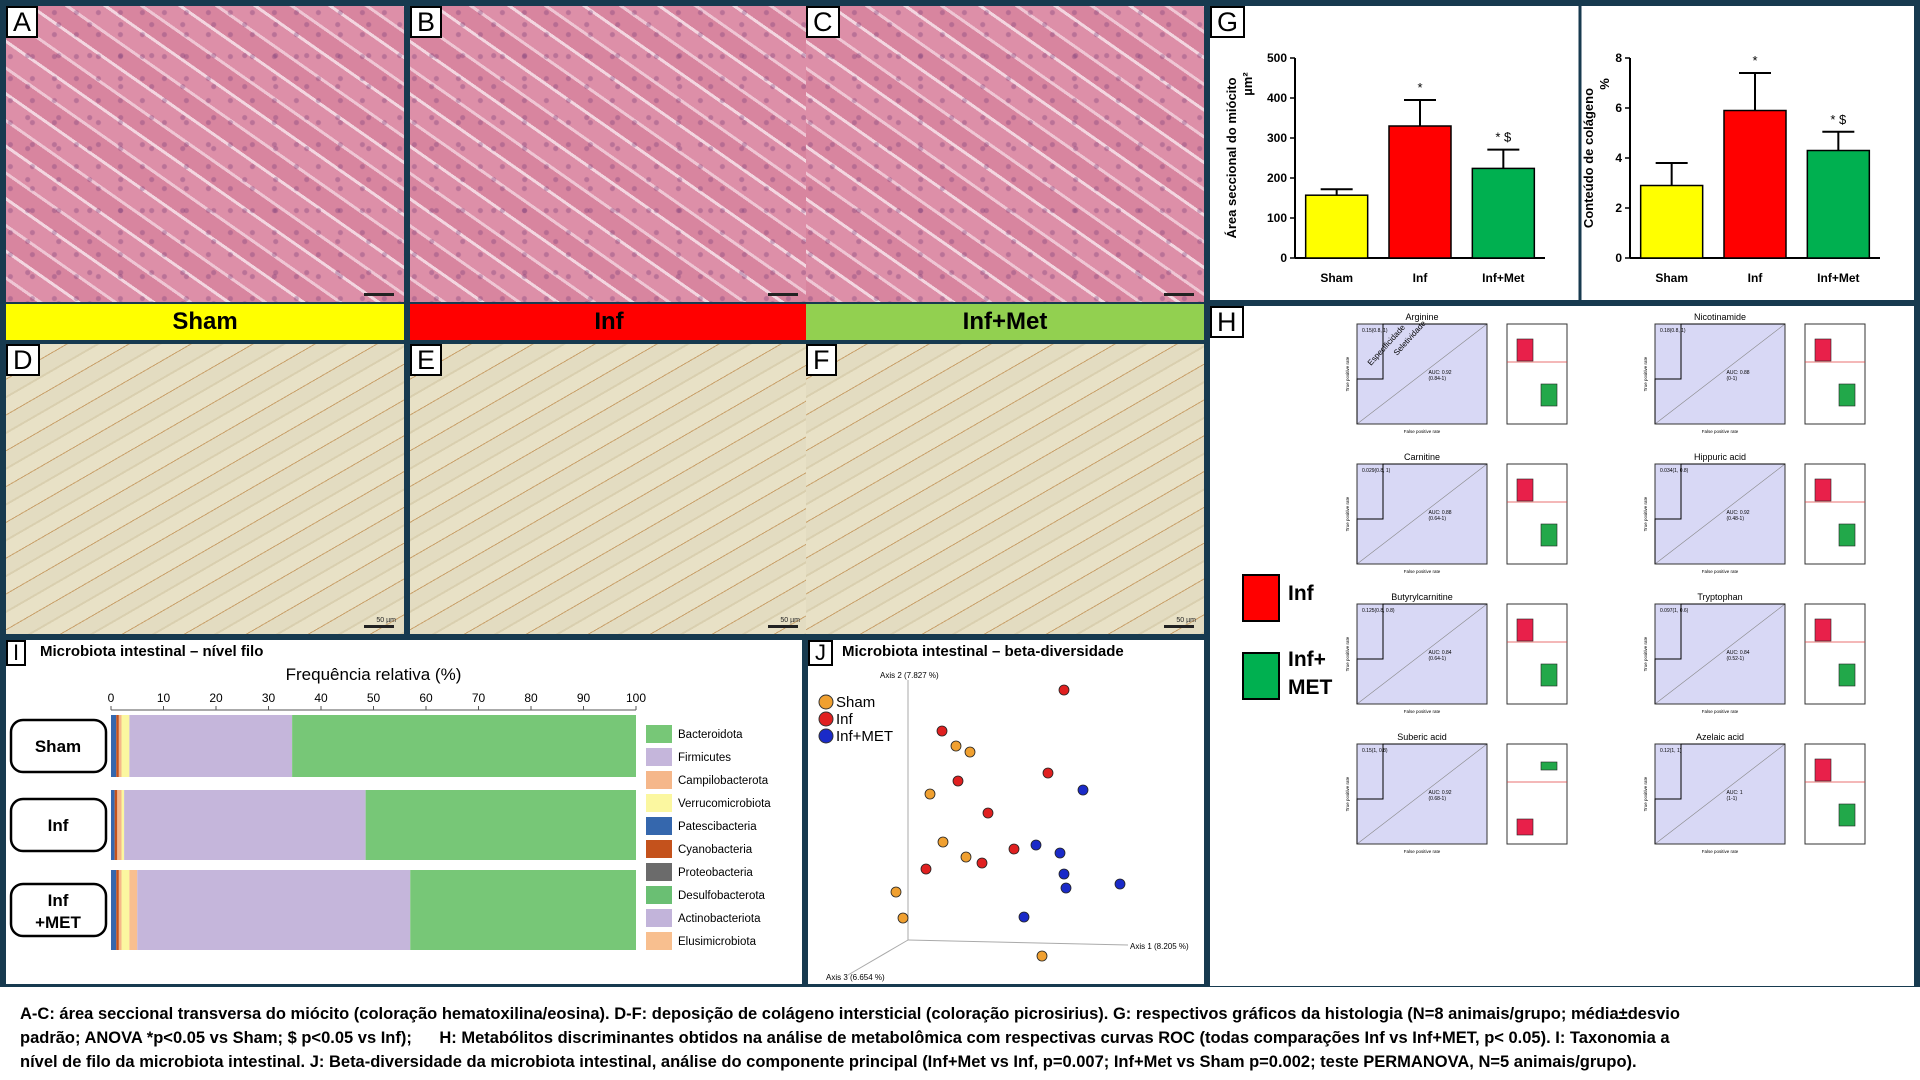  What do you see at coordinates (1618, 58) in the screenshot?
I see `y-tick-label: 8` at bounding box center [1618, 58].